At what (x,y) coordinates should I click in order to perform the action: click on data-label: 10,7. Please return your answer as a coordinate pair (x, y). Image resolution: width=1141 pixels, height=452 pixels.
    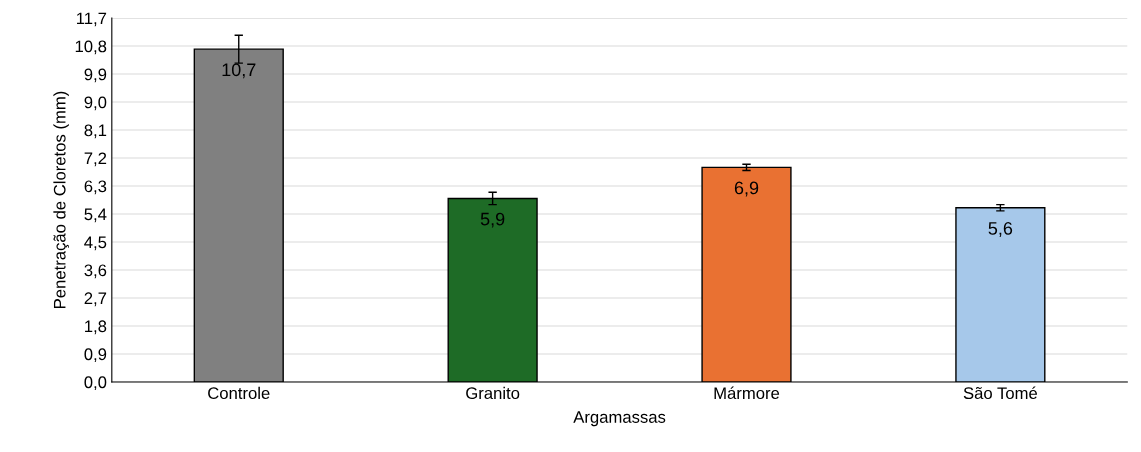
    Looking at the image, I should click on (239, 71).